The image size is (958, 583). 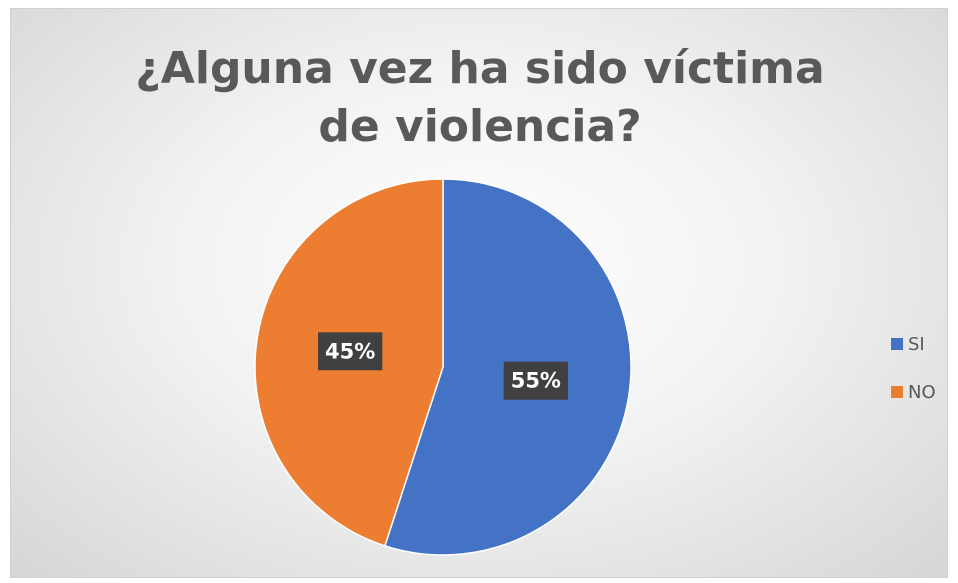 What do you see at coordinates (916, 344) in the screenshot?
I see `legend-label: SI` at bounding box center [916, 344].